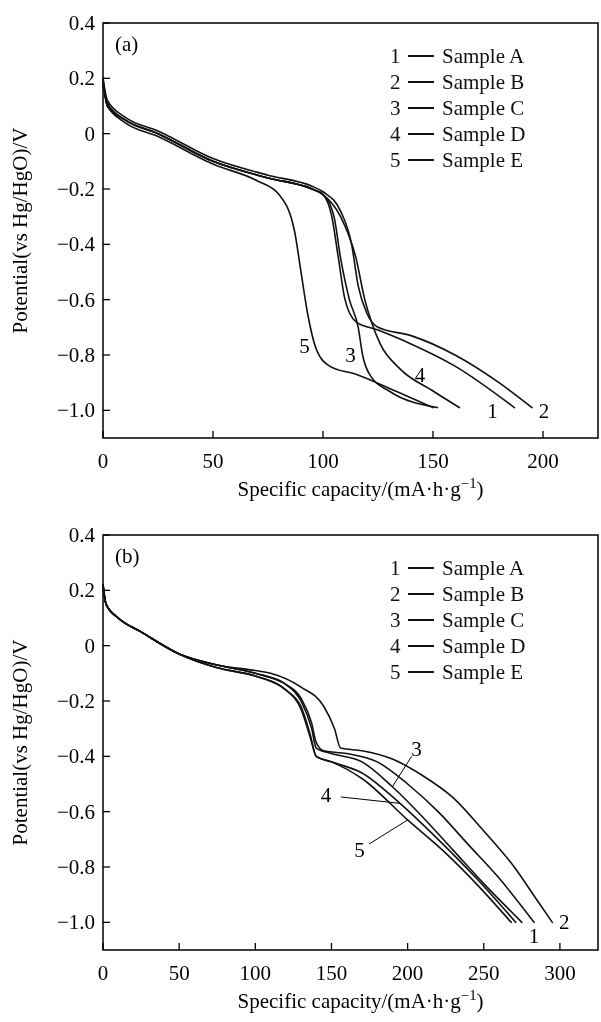 The image size is (601, 1022). Describe the element at coordinates (560, 973) in the screenshot. I see `x-tick-label: 300` at that location.